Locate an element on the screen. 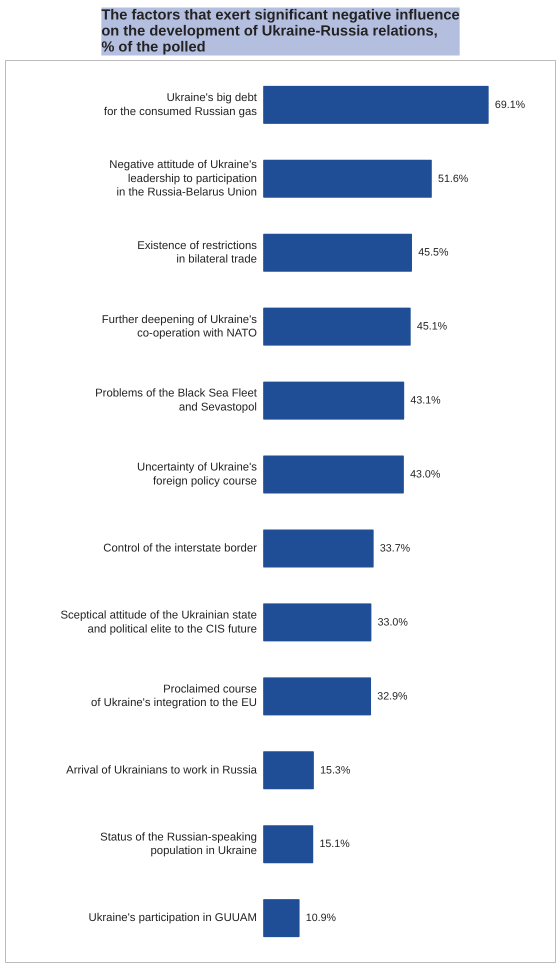  data-label: 15.1% is located at coordinates (334, 844).